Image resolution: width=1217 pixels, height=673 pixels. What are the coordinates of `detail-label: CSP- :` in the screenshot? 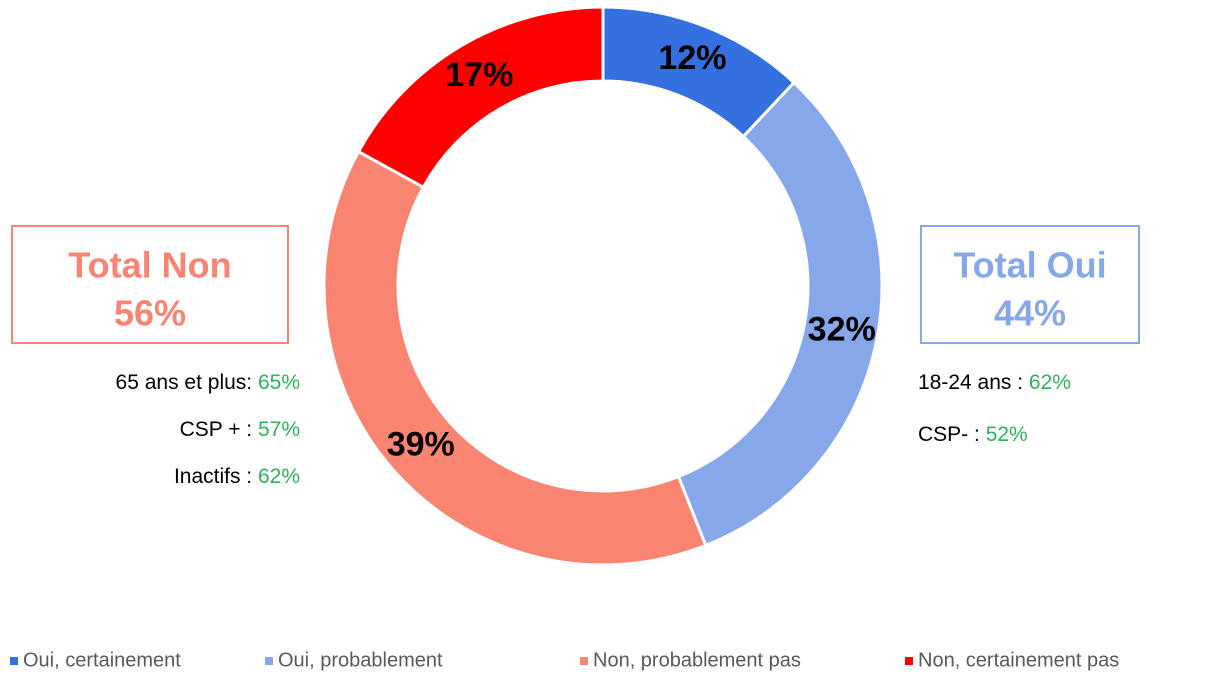 It's located at (952, 434).